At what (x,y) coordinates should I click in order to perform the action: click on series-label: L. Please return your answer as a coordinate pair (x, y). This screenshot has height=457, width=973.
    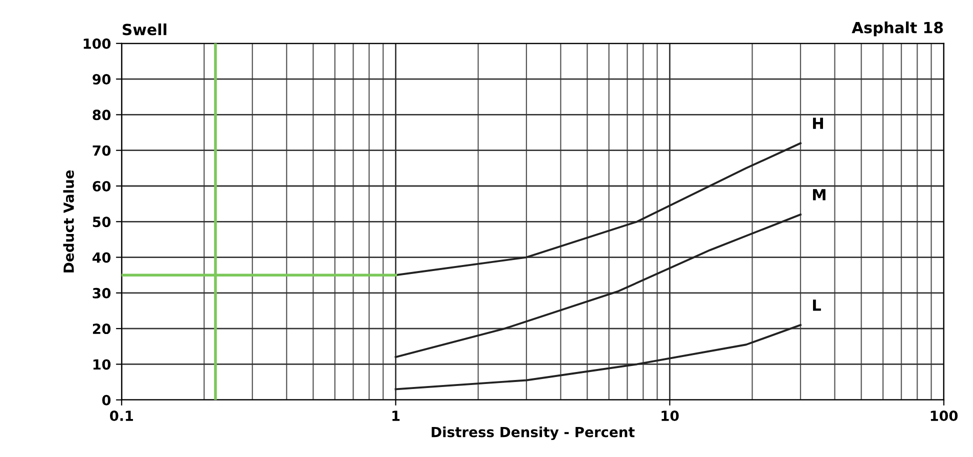
    Looking at the image, I should click on (817, 305).